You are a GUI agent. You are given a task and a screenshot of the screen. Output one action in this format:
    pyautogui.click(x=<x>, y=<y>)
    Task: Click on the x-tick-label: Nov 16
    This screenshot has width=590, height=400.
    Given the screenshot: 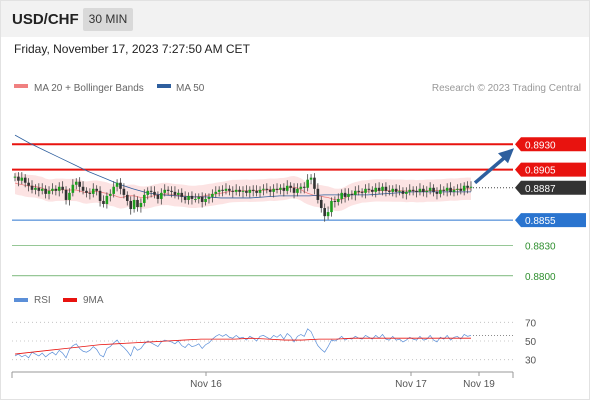 What is the action you would take?
    pyautogui.click(x=206, y=384)
    